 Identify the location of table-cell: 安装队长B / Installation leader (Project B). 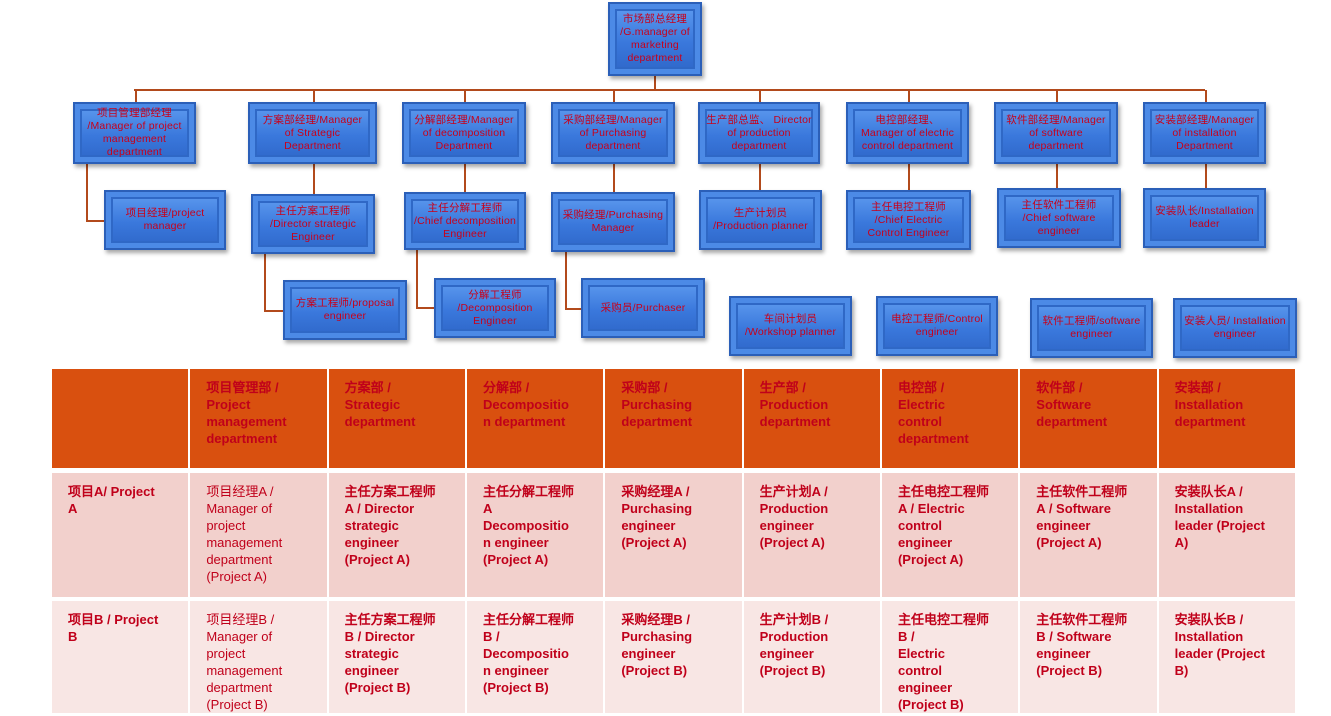
(1226, 655).